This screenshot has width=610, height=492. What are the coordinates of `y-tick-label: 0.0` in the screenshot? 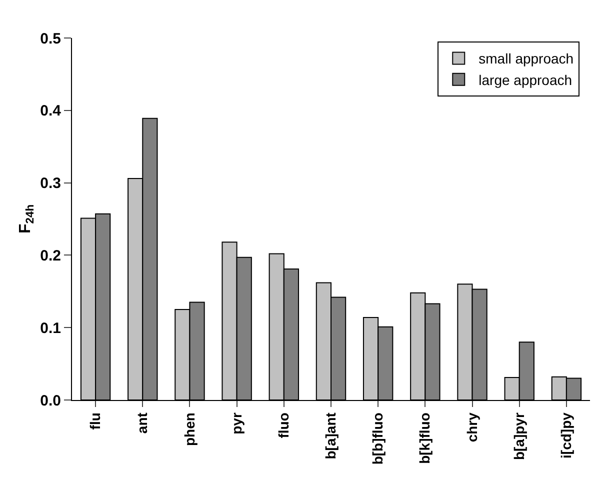 It's located at (50, 401).